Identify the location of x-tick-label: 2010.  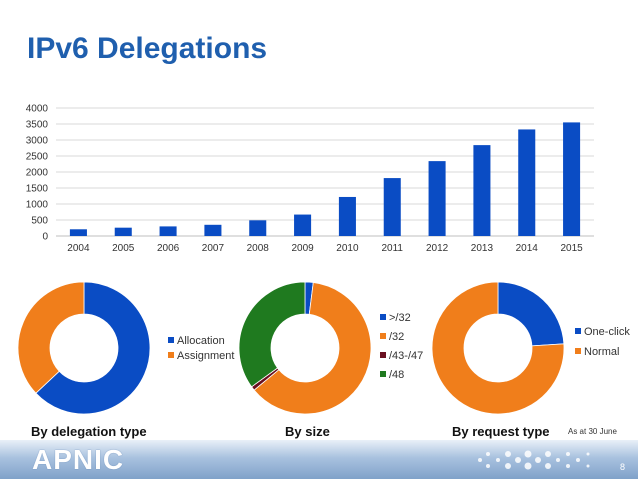
(347, 248).